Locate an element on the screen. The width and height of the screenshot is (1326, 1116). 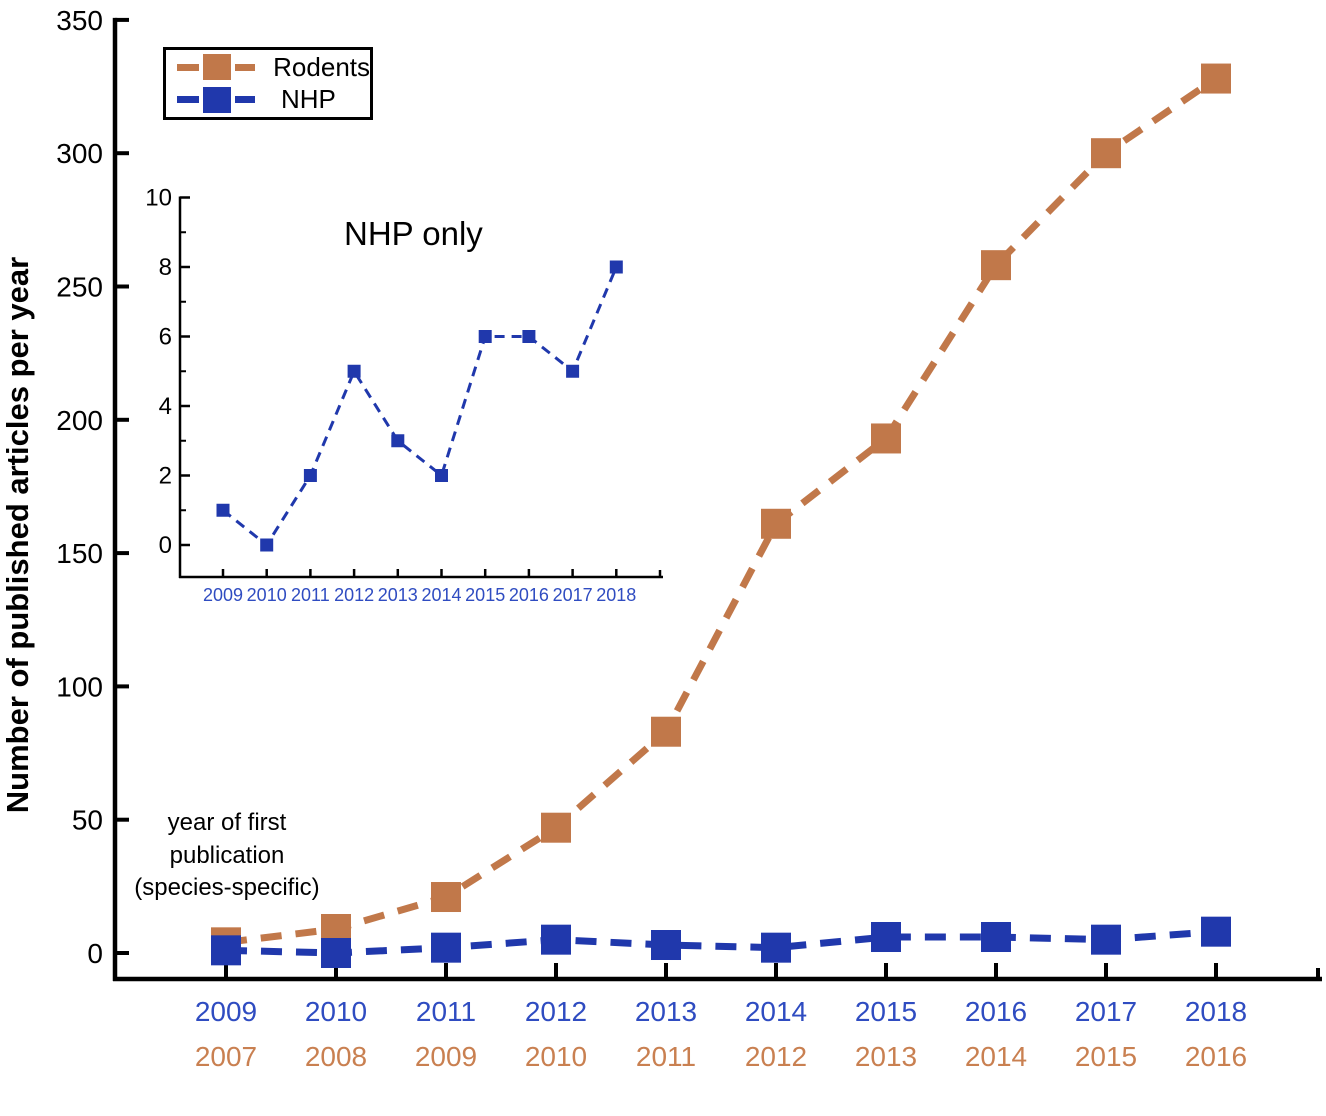
nhp-marker-2011 is located at coordinates (446, 947).